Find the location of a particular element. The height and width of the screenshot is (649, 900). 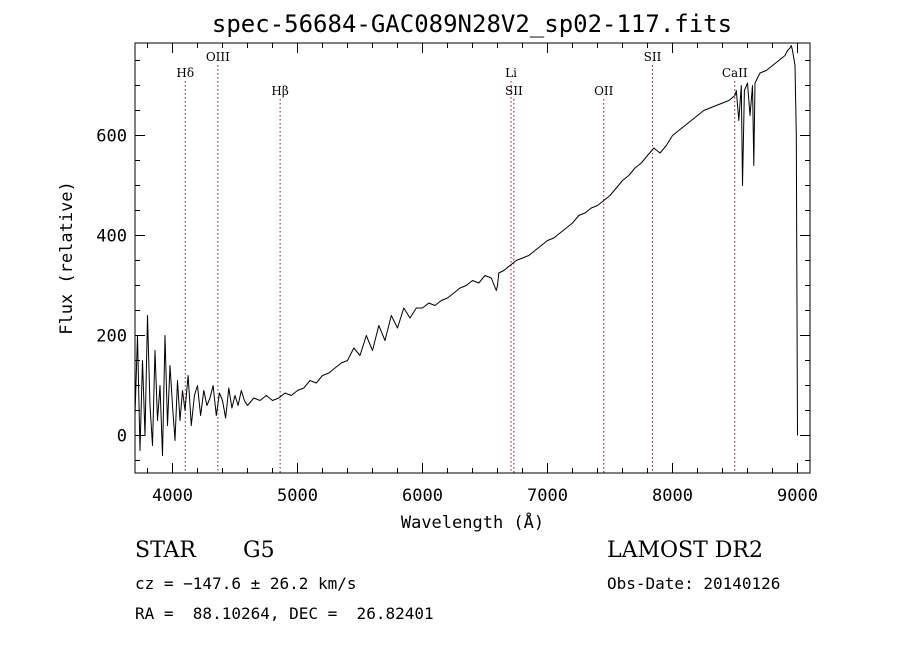

chart-title: spec-56684-GAC089N28V2_sp02-117.fits is located at coordinates (472, 24).